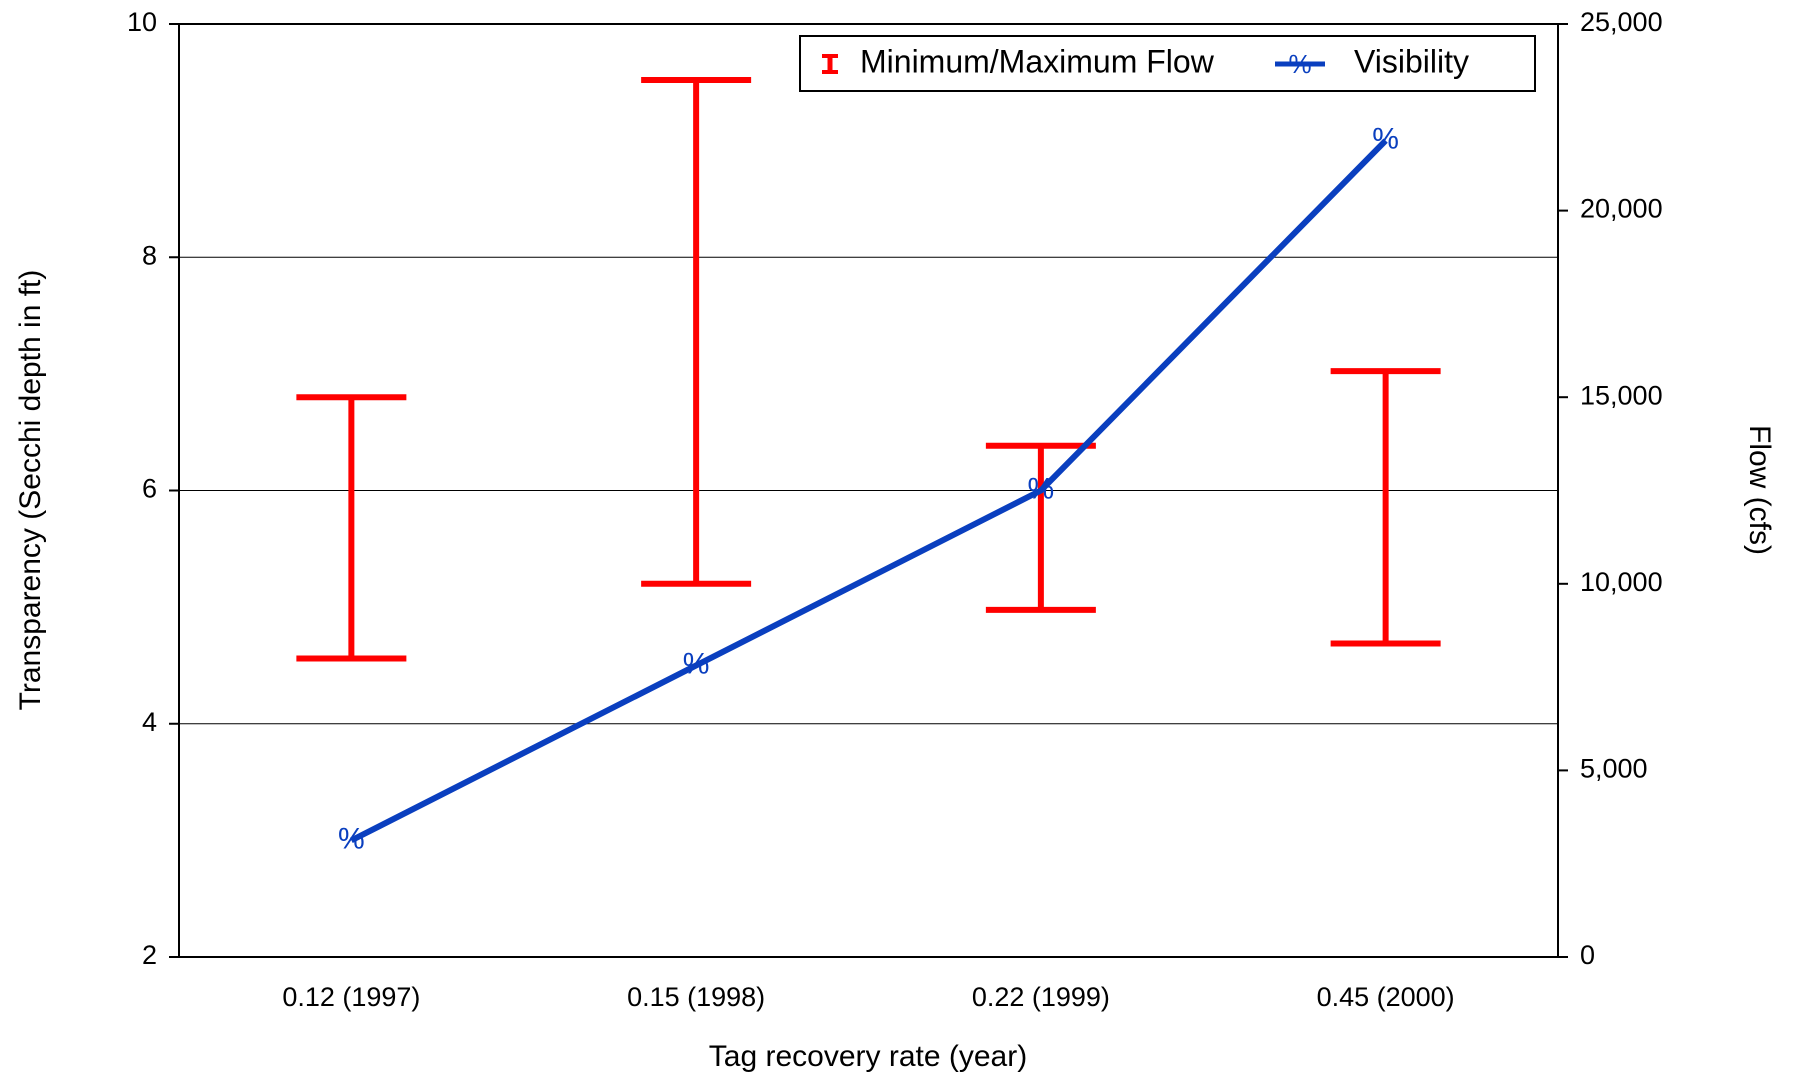 This screenshot has height=1075, width=1794. Describe the element at coordinates (142, 22) in the screenshot. I see `y-tick-label: 10` at that location.